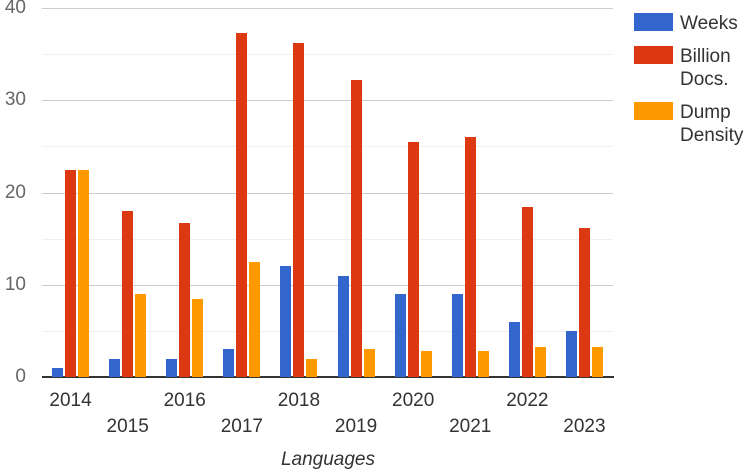 Image resolution: width=747 pixels, height=475 pixels. I want to click on y-tick-label: 40, so click(15, 9).